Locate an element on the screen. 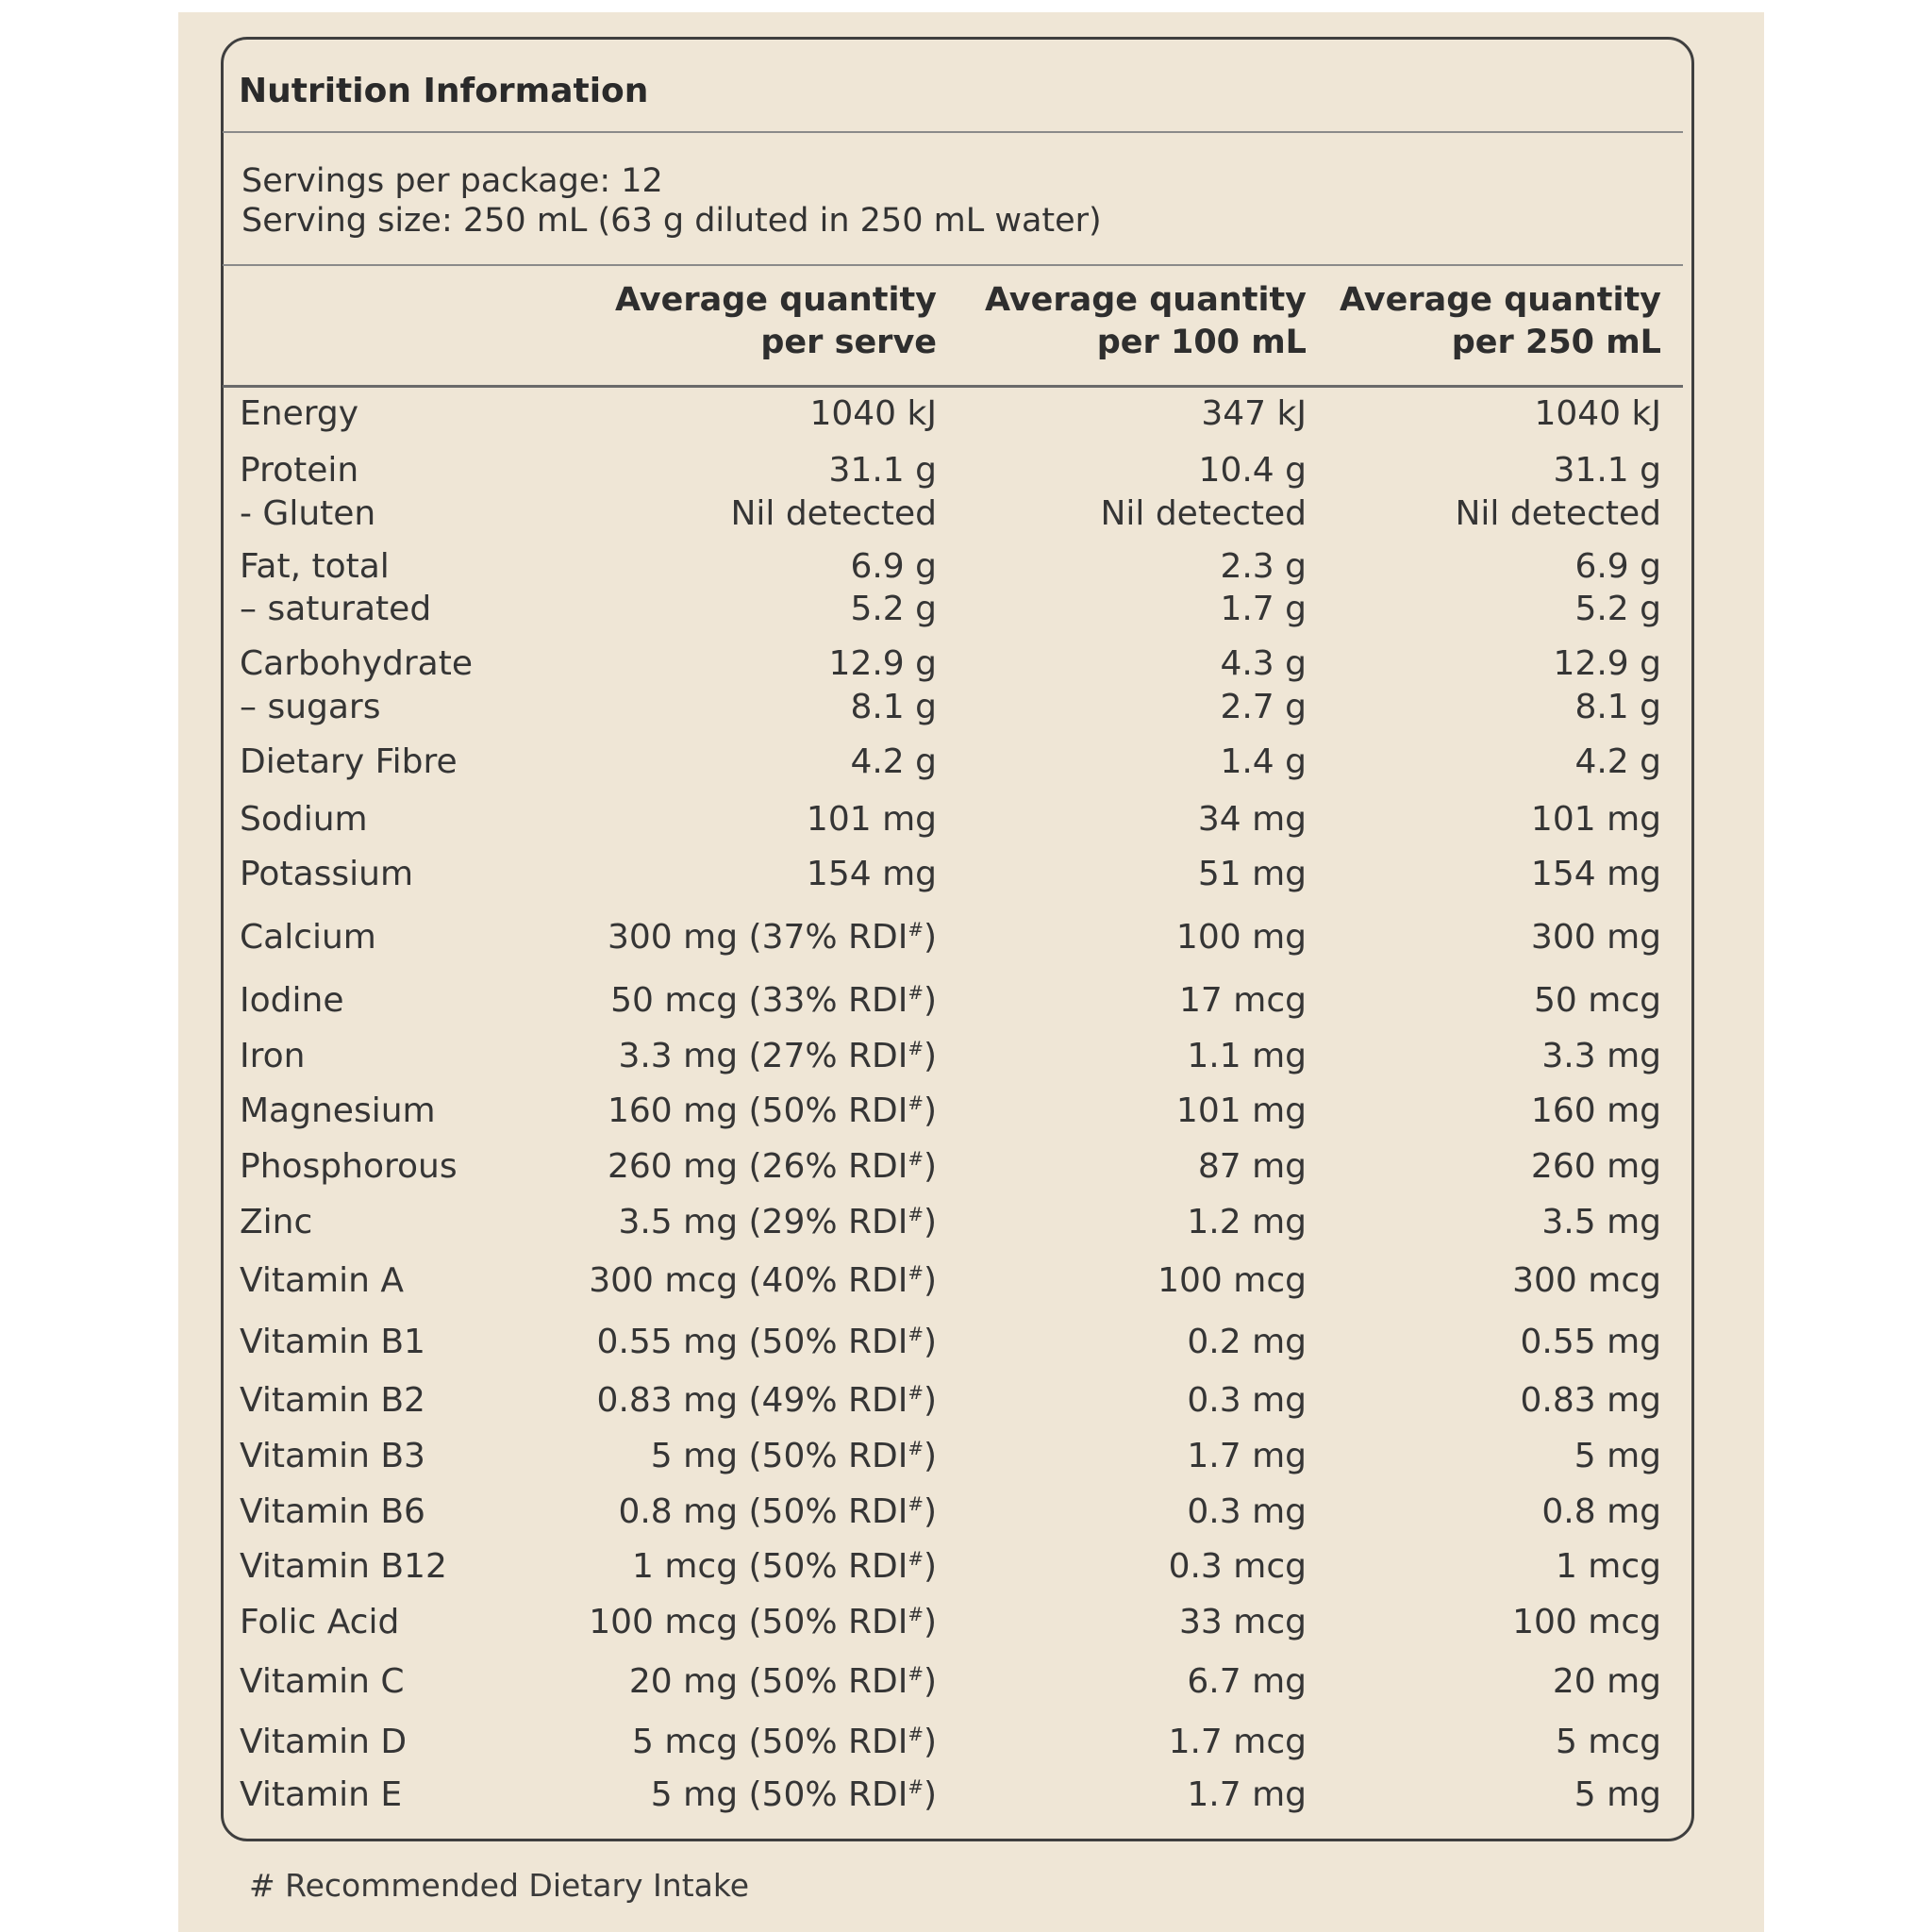  nutrient-label: Vitamin B3 is located at coordinates (333, 1456).